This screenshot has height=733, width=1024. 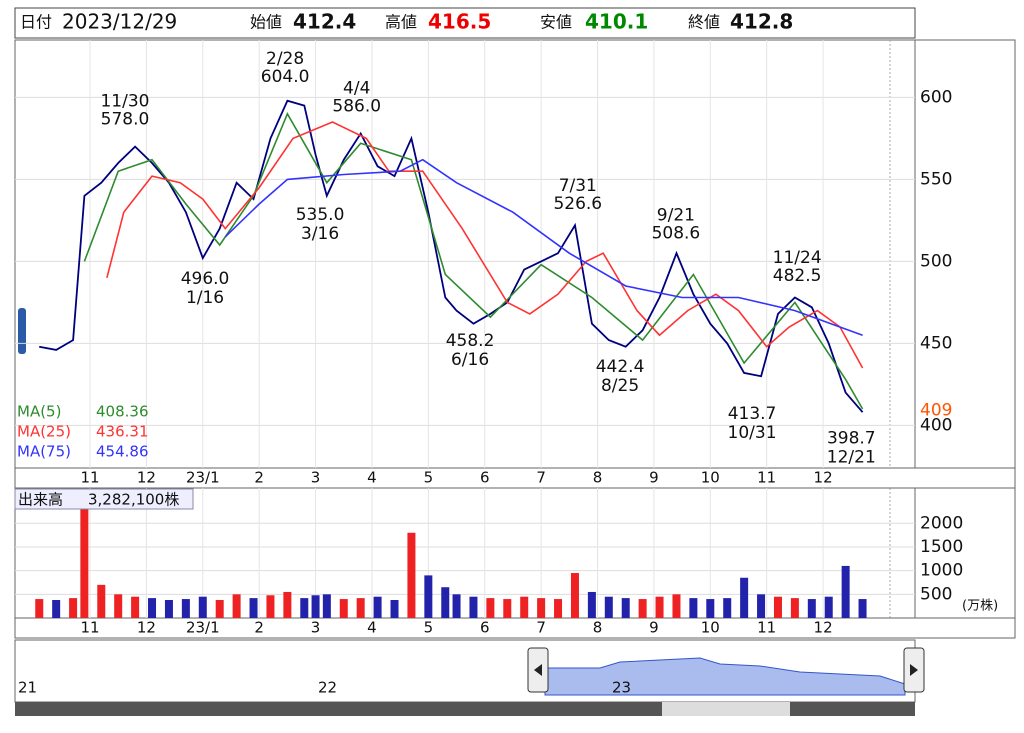 I want to click on annotation-value: 482.5, so click(x=797, y=276).